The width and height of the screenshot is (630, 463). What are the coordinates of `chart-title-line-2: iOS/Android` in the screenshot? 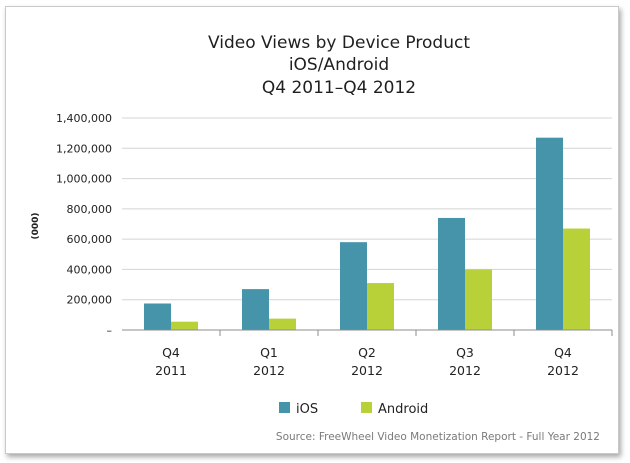 It's located at (339, 65).